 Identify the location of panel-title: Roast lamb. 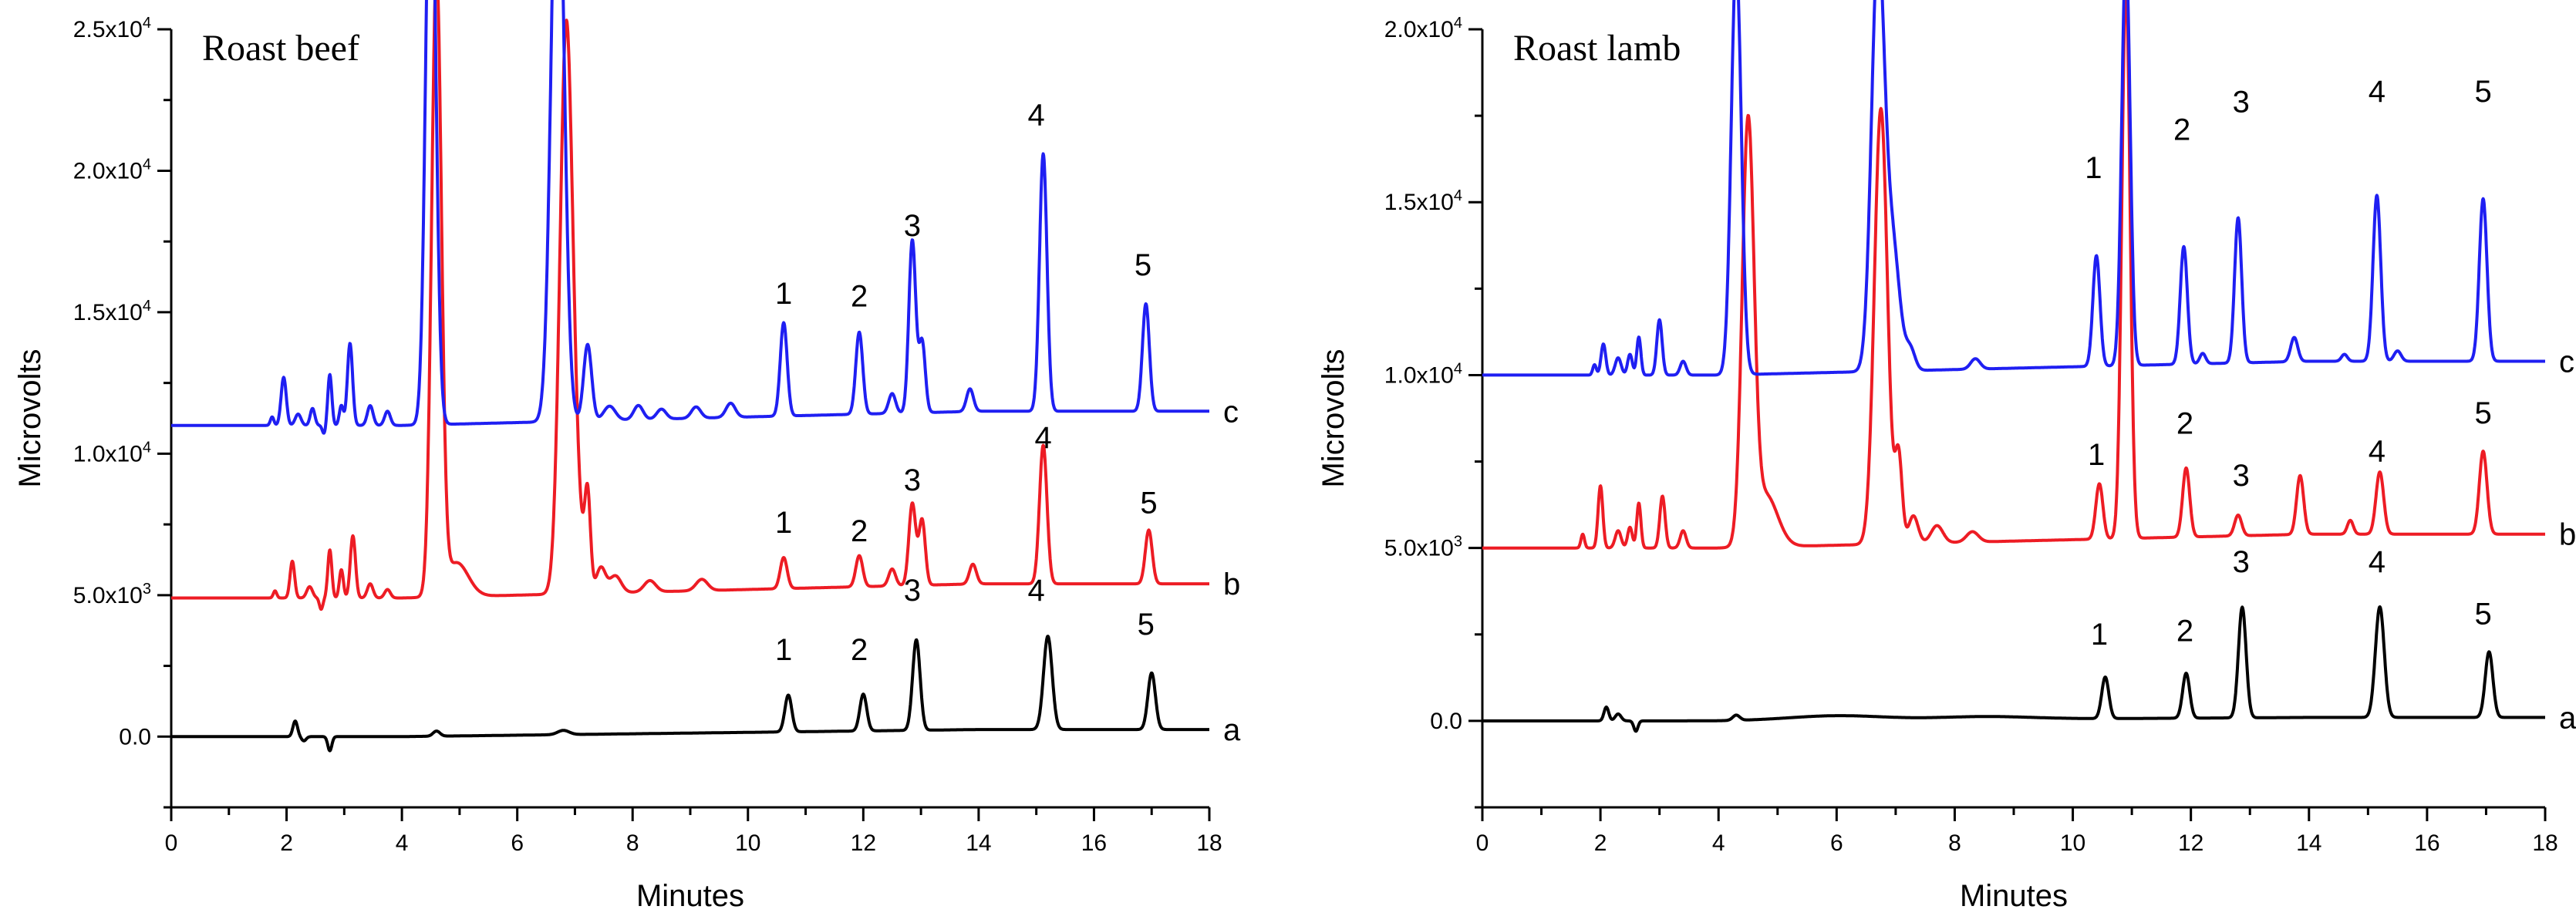
(1597, 48).